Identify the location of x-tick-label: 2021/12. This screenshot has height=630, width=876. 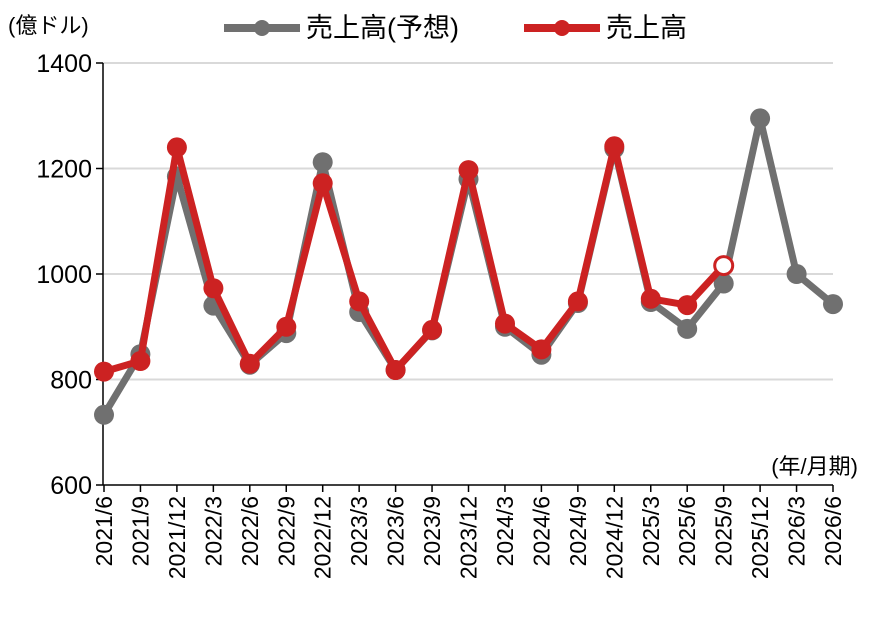
(177, 537).